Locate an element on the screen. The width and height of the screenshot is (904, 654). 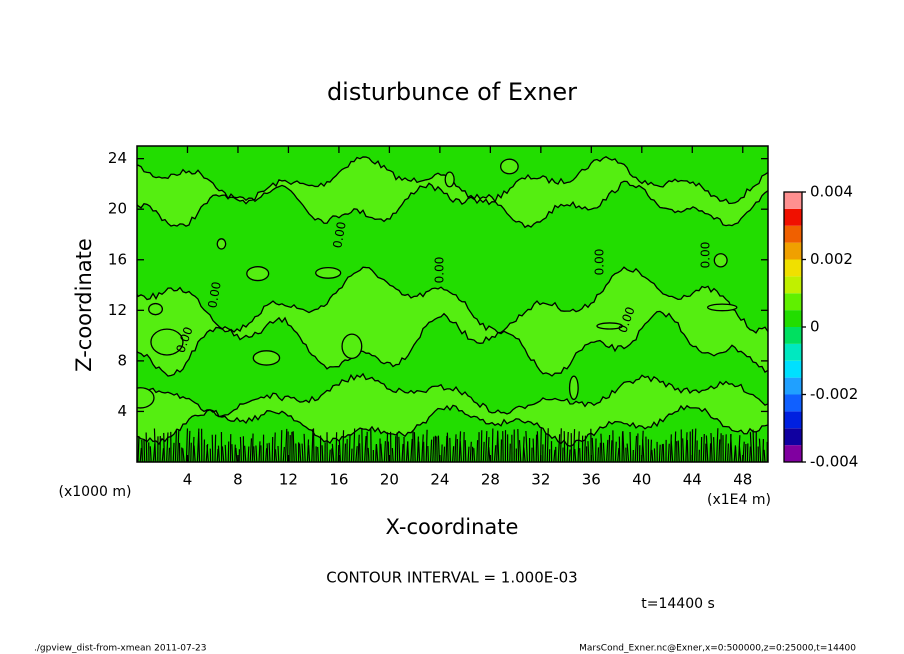
field-region is located at coordinates (452, 192).